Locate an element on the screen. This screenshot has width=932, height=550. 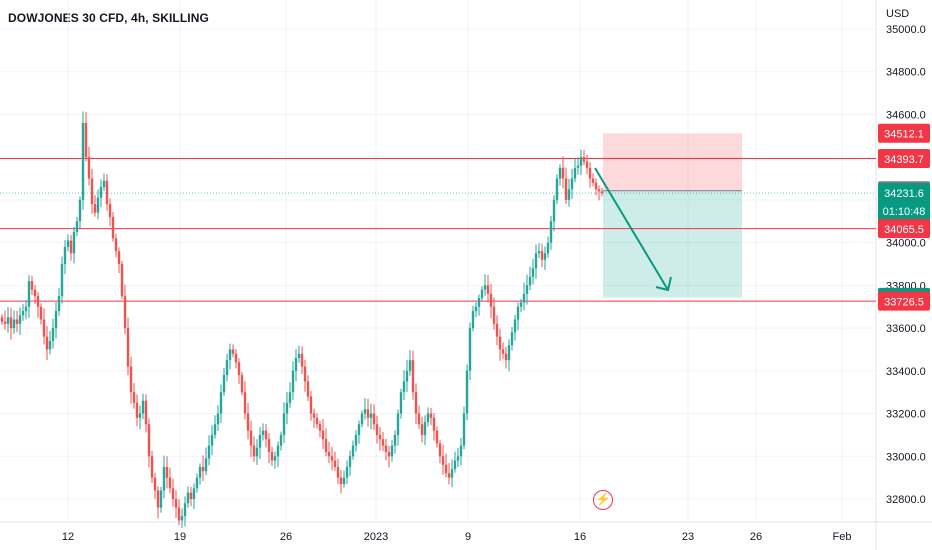
price-tag: 34393.7 is located at coordinates (904, 159).